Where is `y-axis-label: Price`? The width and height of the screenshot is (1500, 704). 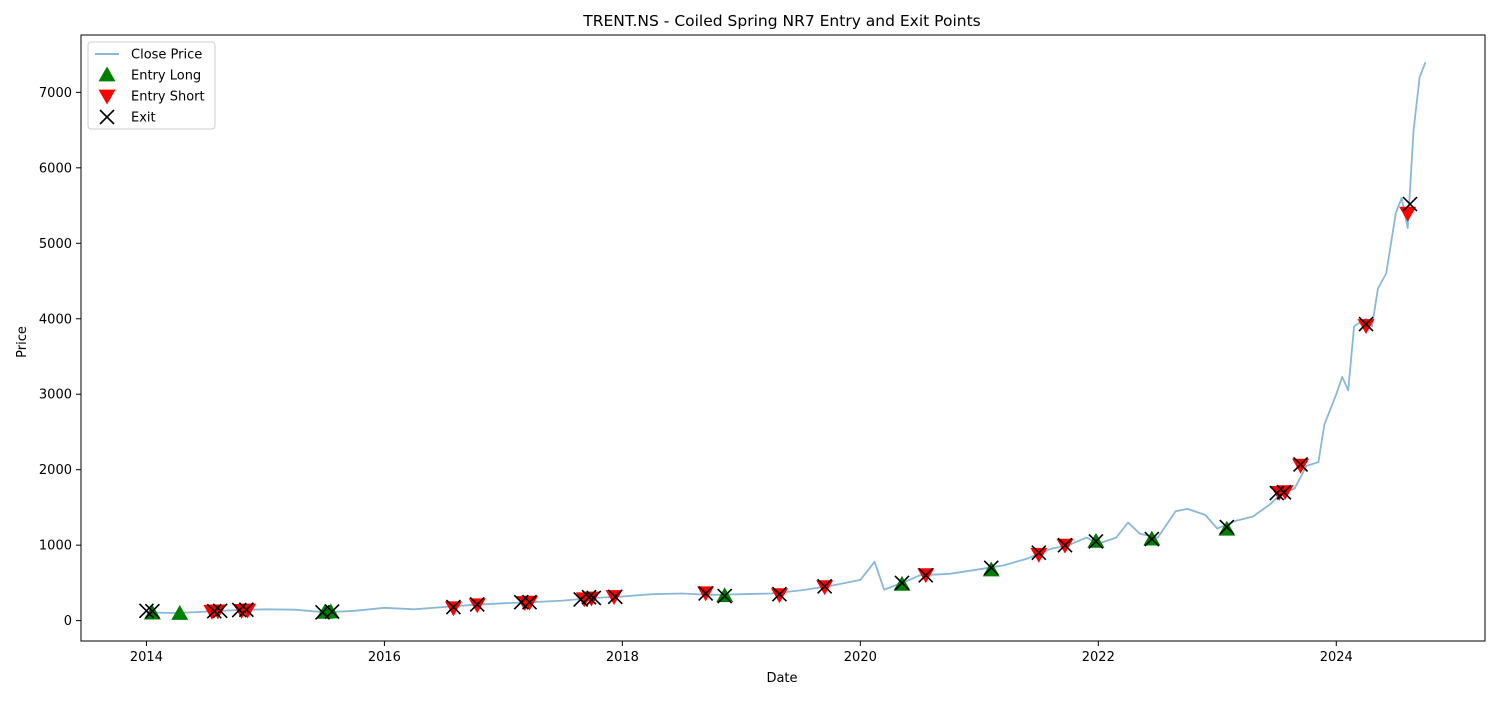 y-axis-label: Price is located at coordinates (22, 342).